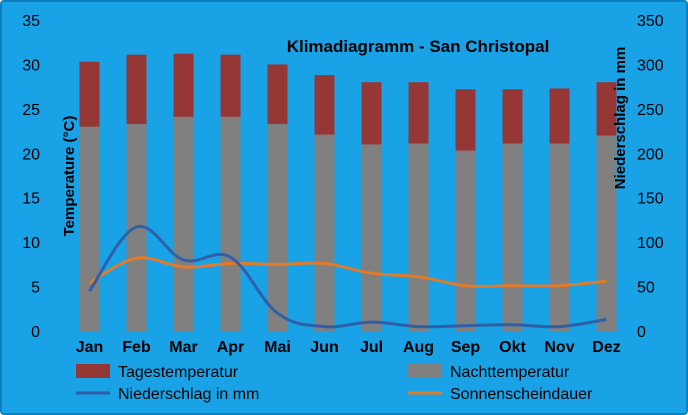  Describe the element at coordinates (418, 347) in the screenshot. I see `month-label: Aug` at that location.